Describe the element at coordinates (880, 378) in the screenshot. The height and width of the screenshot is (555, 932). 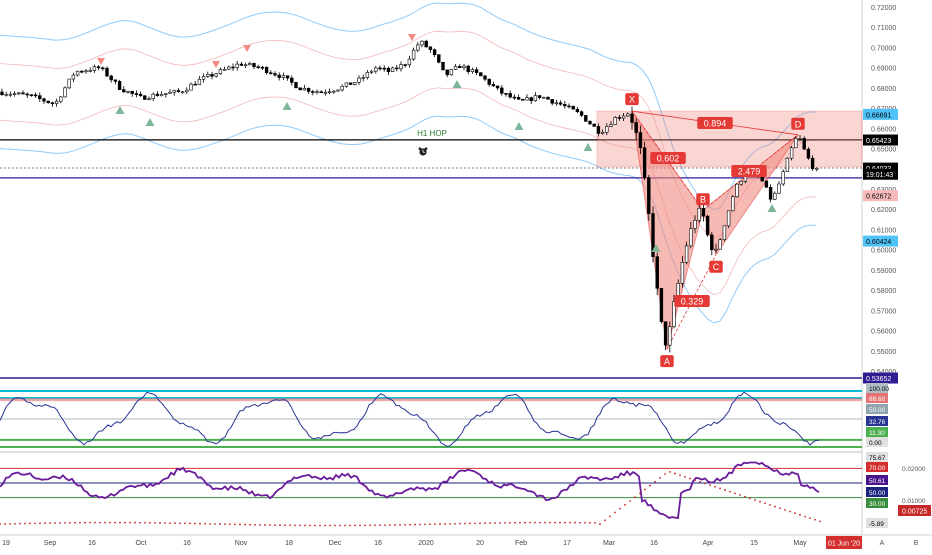
I see `price-badge: 0.53652` at that location.